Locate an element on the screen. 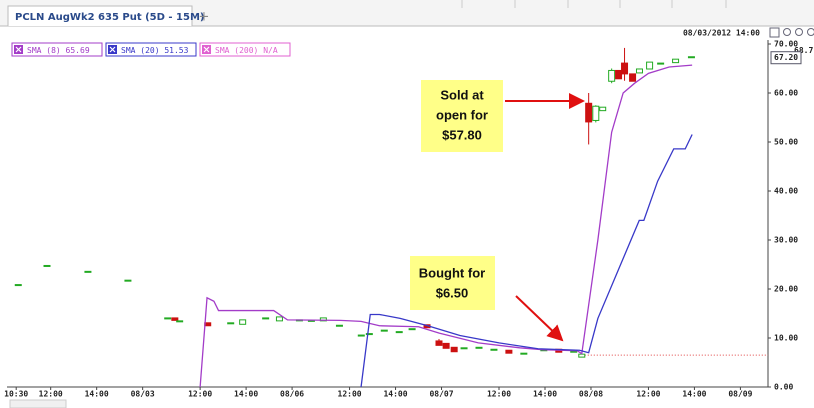 The width and height of the screenshot is (814, 408). legend-label: SMA (20) 51.53 is located at coordinates (155, 50).